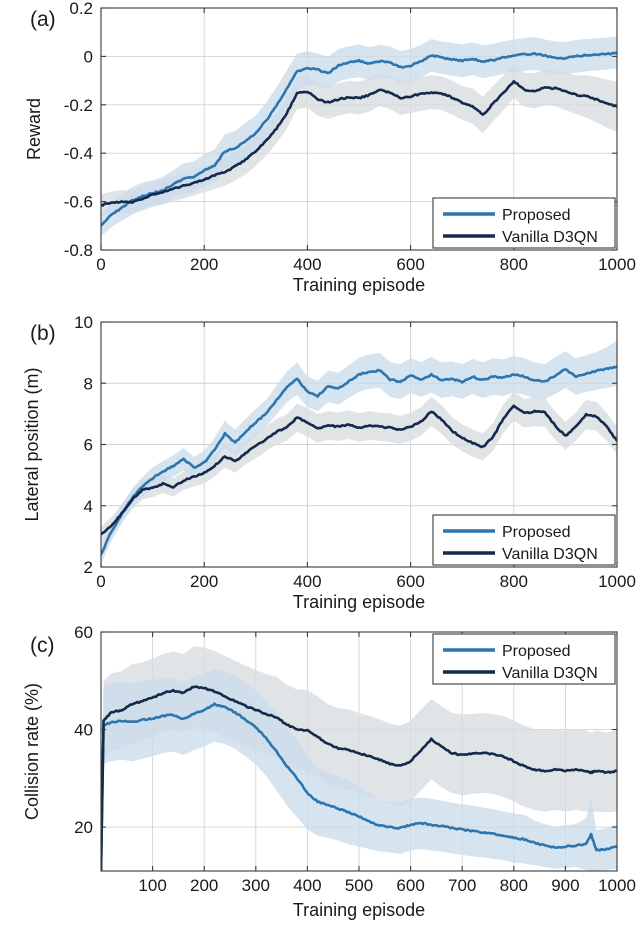  I want to click on x-tick-label: 100, so click(152, 885).